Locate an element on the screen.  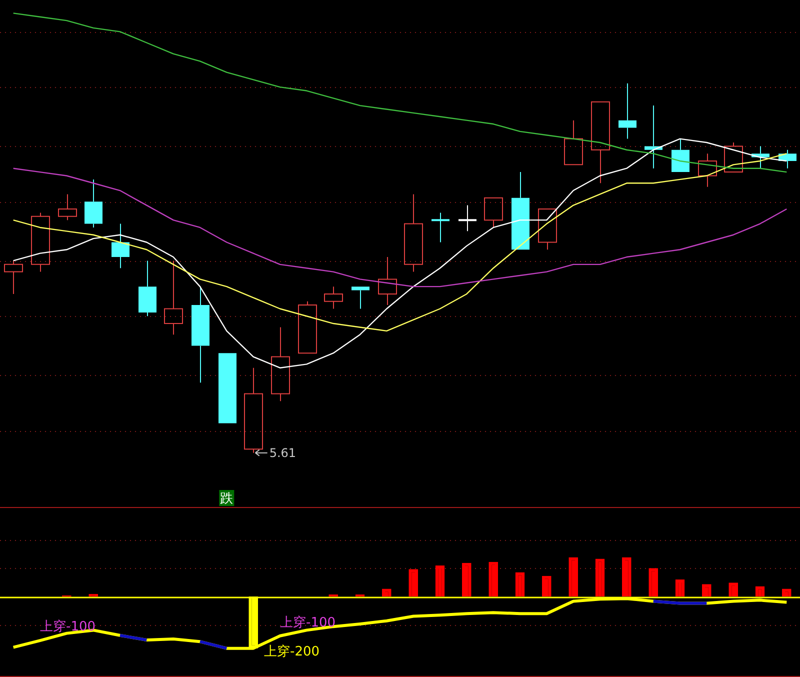
text: 跌 is located at coordinates (227, 498).